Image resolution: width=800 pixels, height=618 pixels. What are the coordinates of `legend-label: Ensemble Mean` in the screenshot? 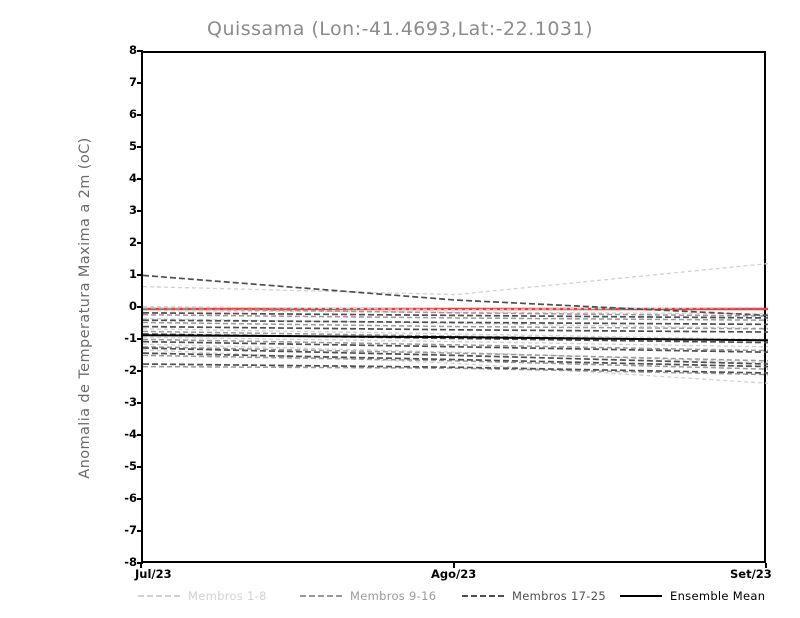 It's located at (718, 596).